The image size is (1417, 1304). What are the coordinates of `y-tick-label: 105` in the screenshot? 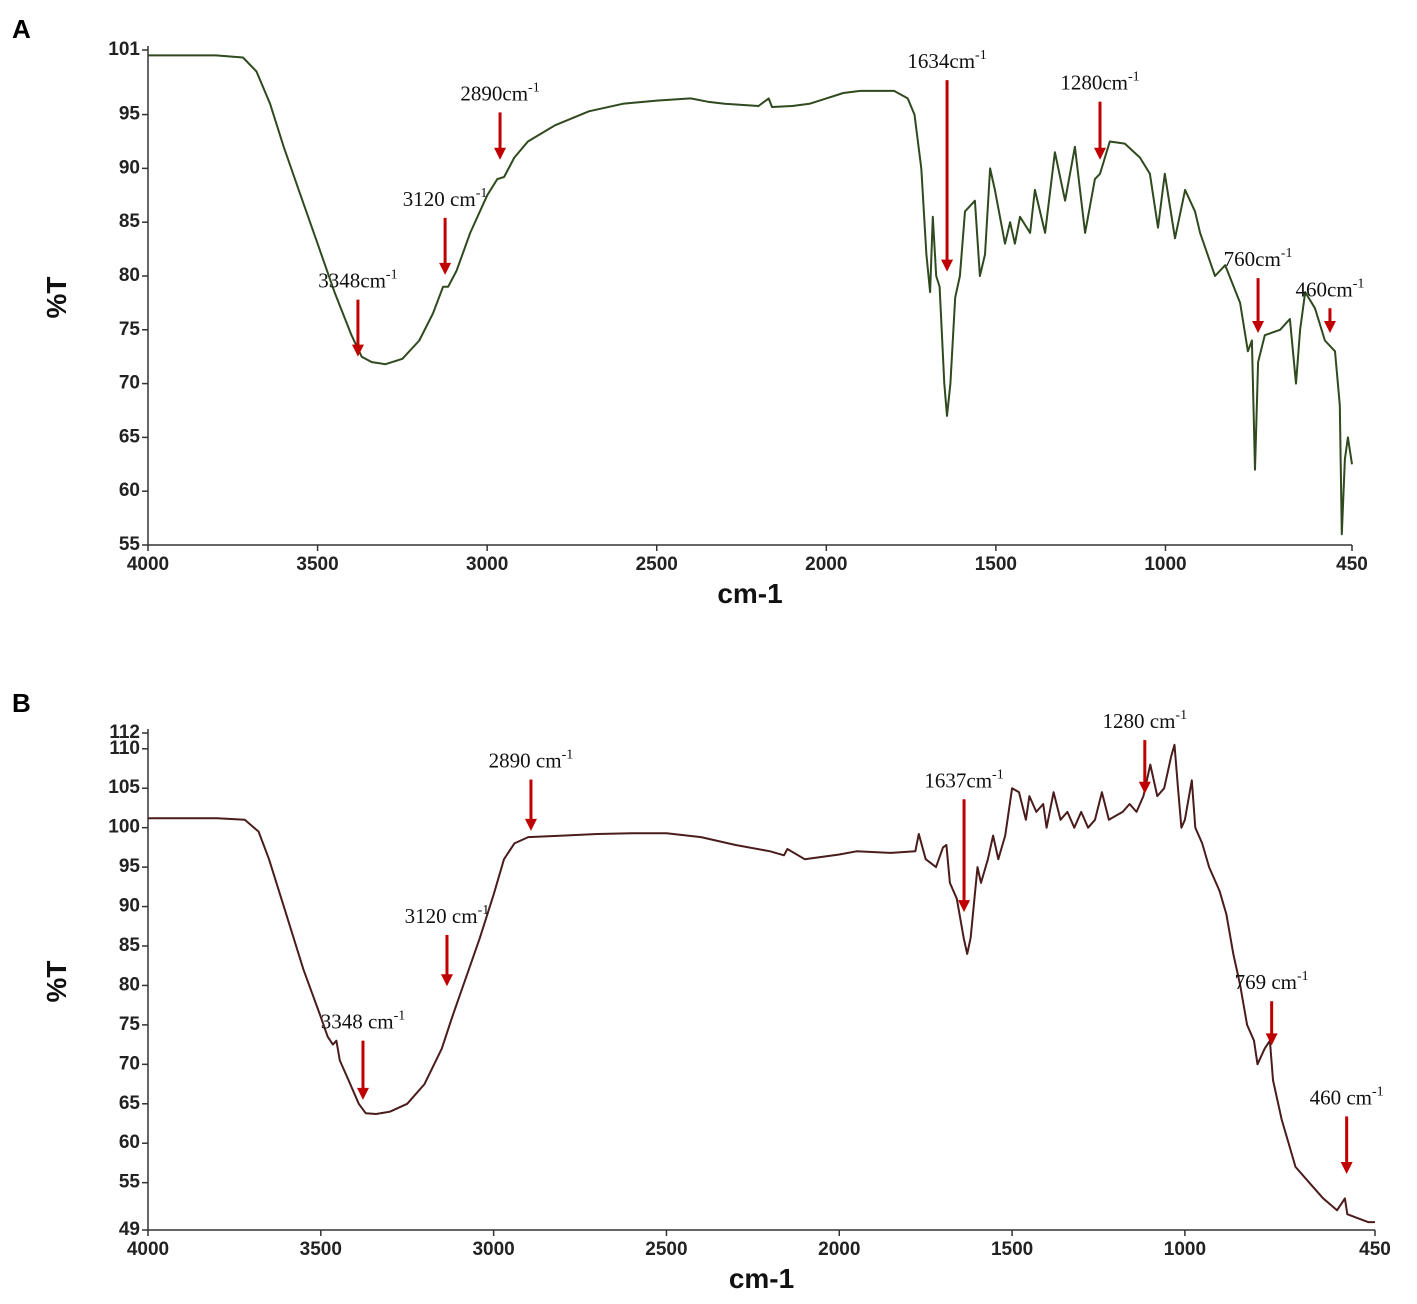 It's located at (124, 787).